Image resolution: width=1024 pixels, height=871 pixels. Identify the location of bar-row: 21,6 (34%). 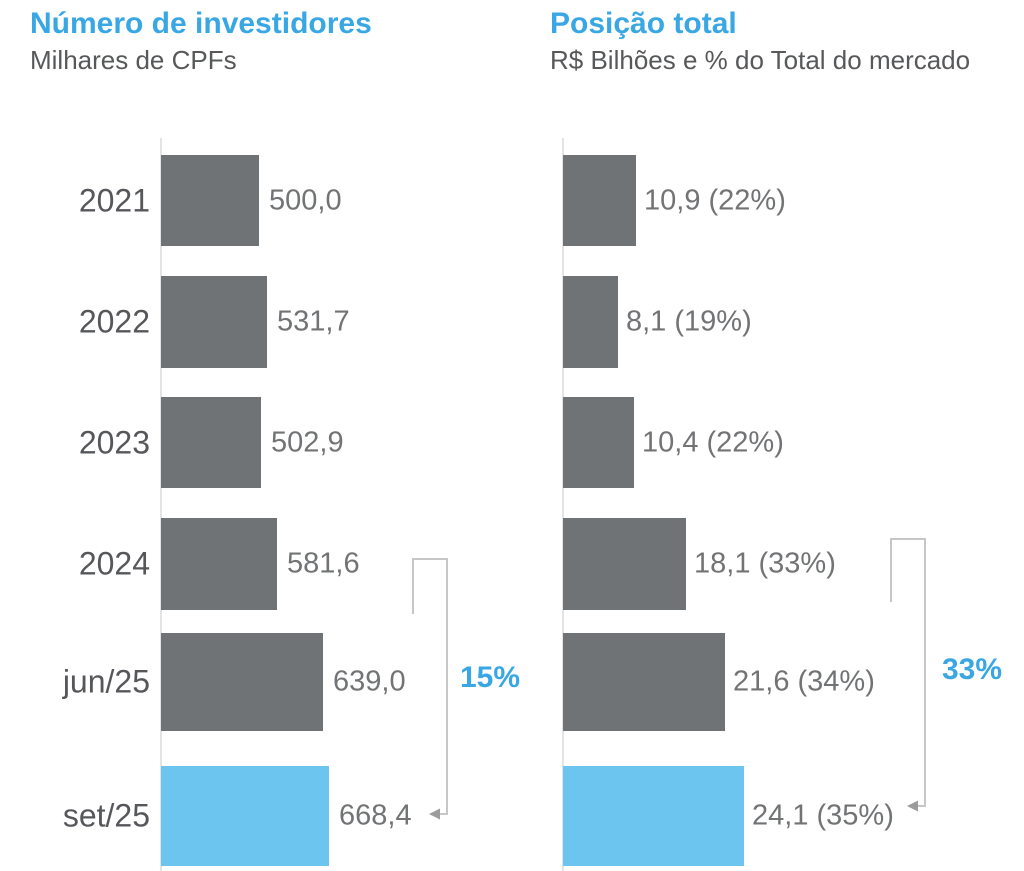
(768, 682).